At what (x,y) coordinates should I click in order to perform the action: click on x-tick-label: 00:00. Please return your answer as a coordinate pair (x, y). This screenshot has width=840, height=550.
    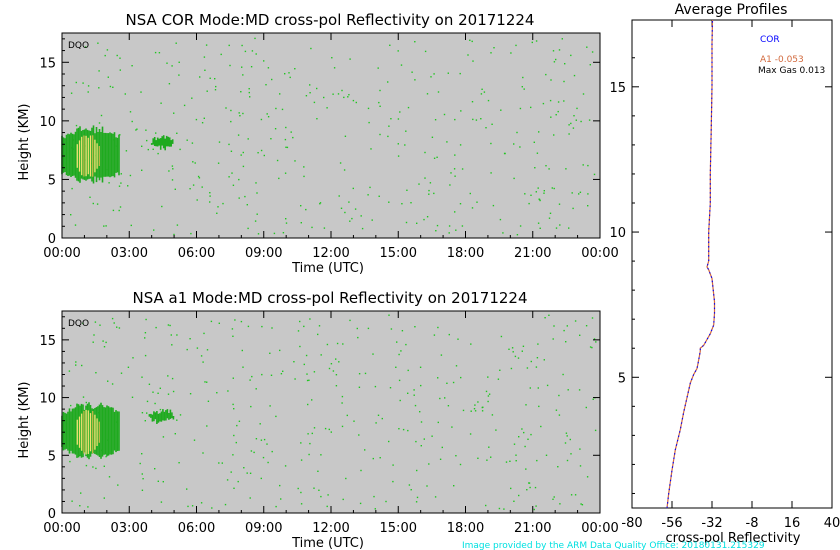
    Looking at the image, I should click on (61, 253).